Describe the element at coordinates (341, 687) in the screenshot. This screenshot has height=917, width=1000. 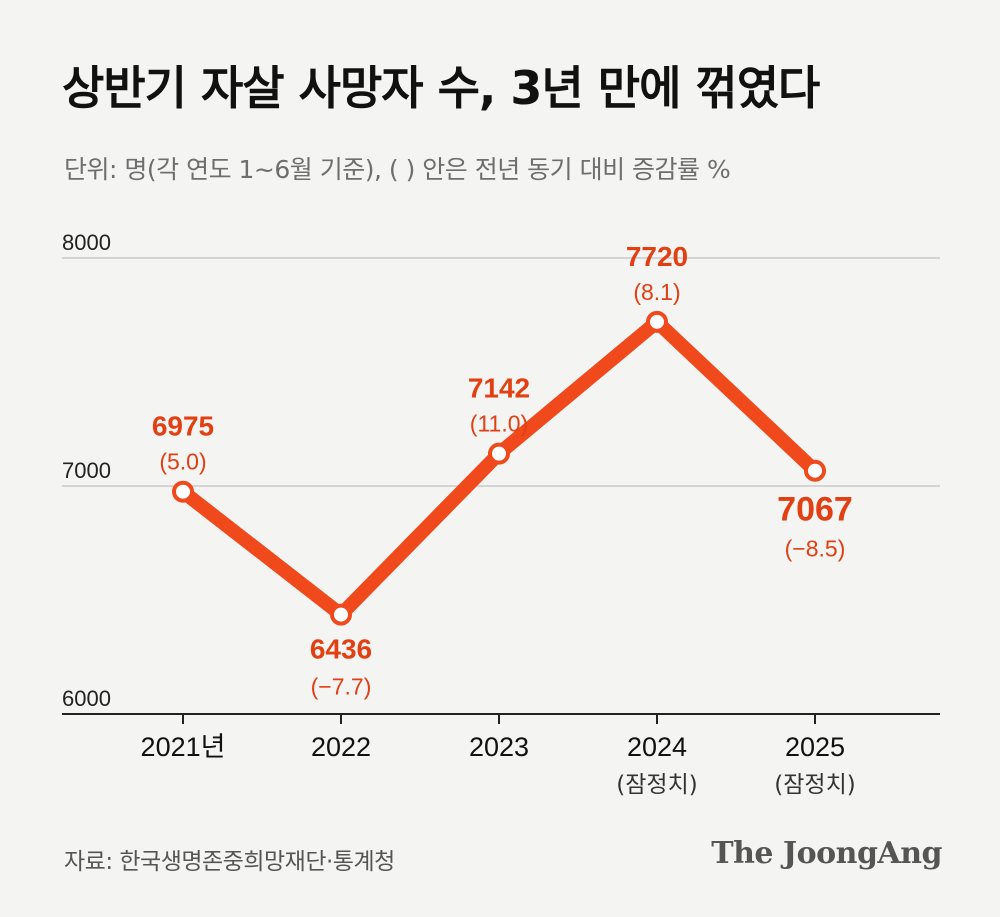
I see `data-change-label: (−7.7)` at that location.